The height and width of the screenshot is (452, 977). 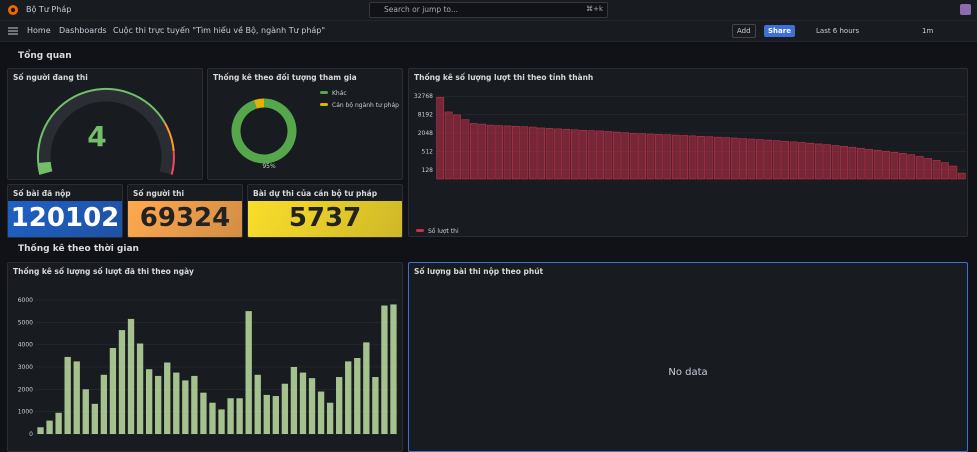 I want to click on stat-value: 5737, so click(x=325, y=218).